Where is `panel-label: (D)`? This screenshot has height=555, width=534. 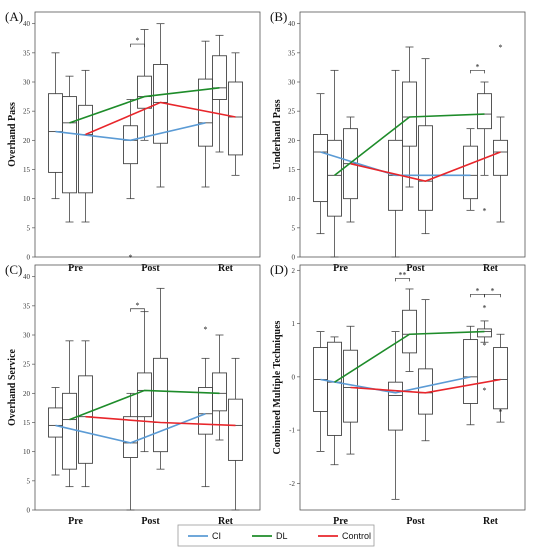 panel-label: (D) is located at coordinates (279, 269).